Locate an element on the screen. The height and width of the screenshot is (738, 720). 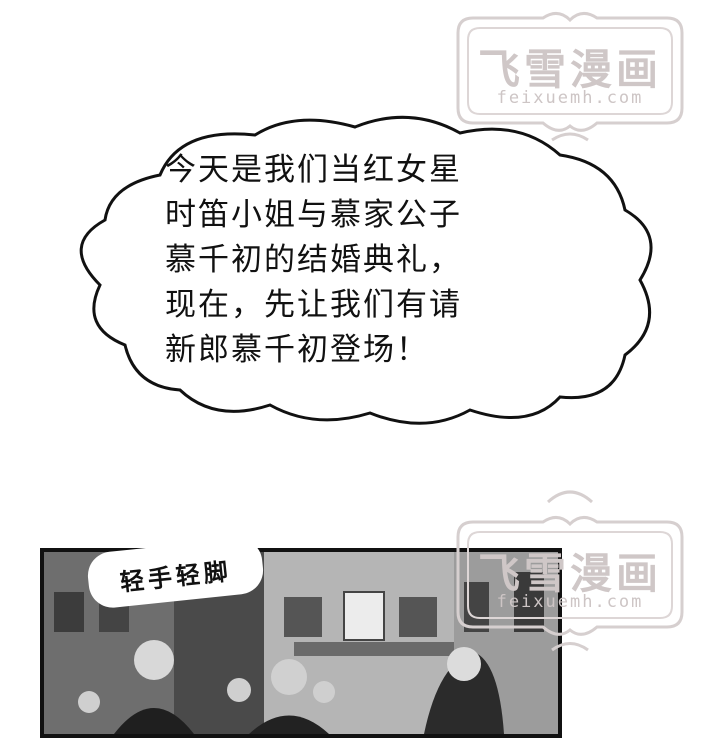
speech-line-2: 时笛小姐与慕家公子 is located at coordinates (313, 215).